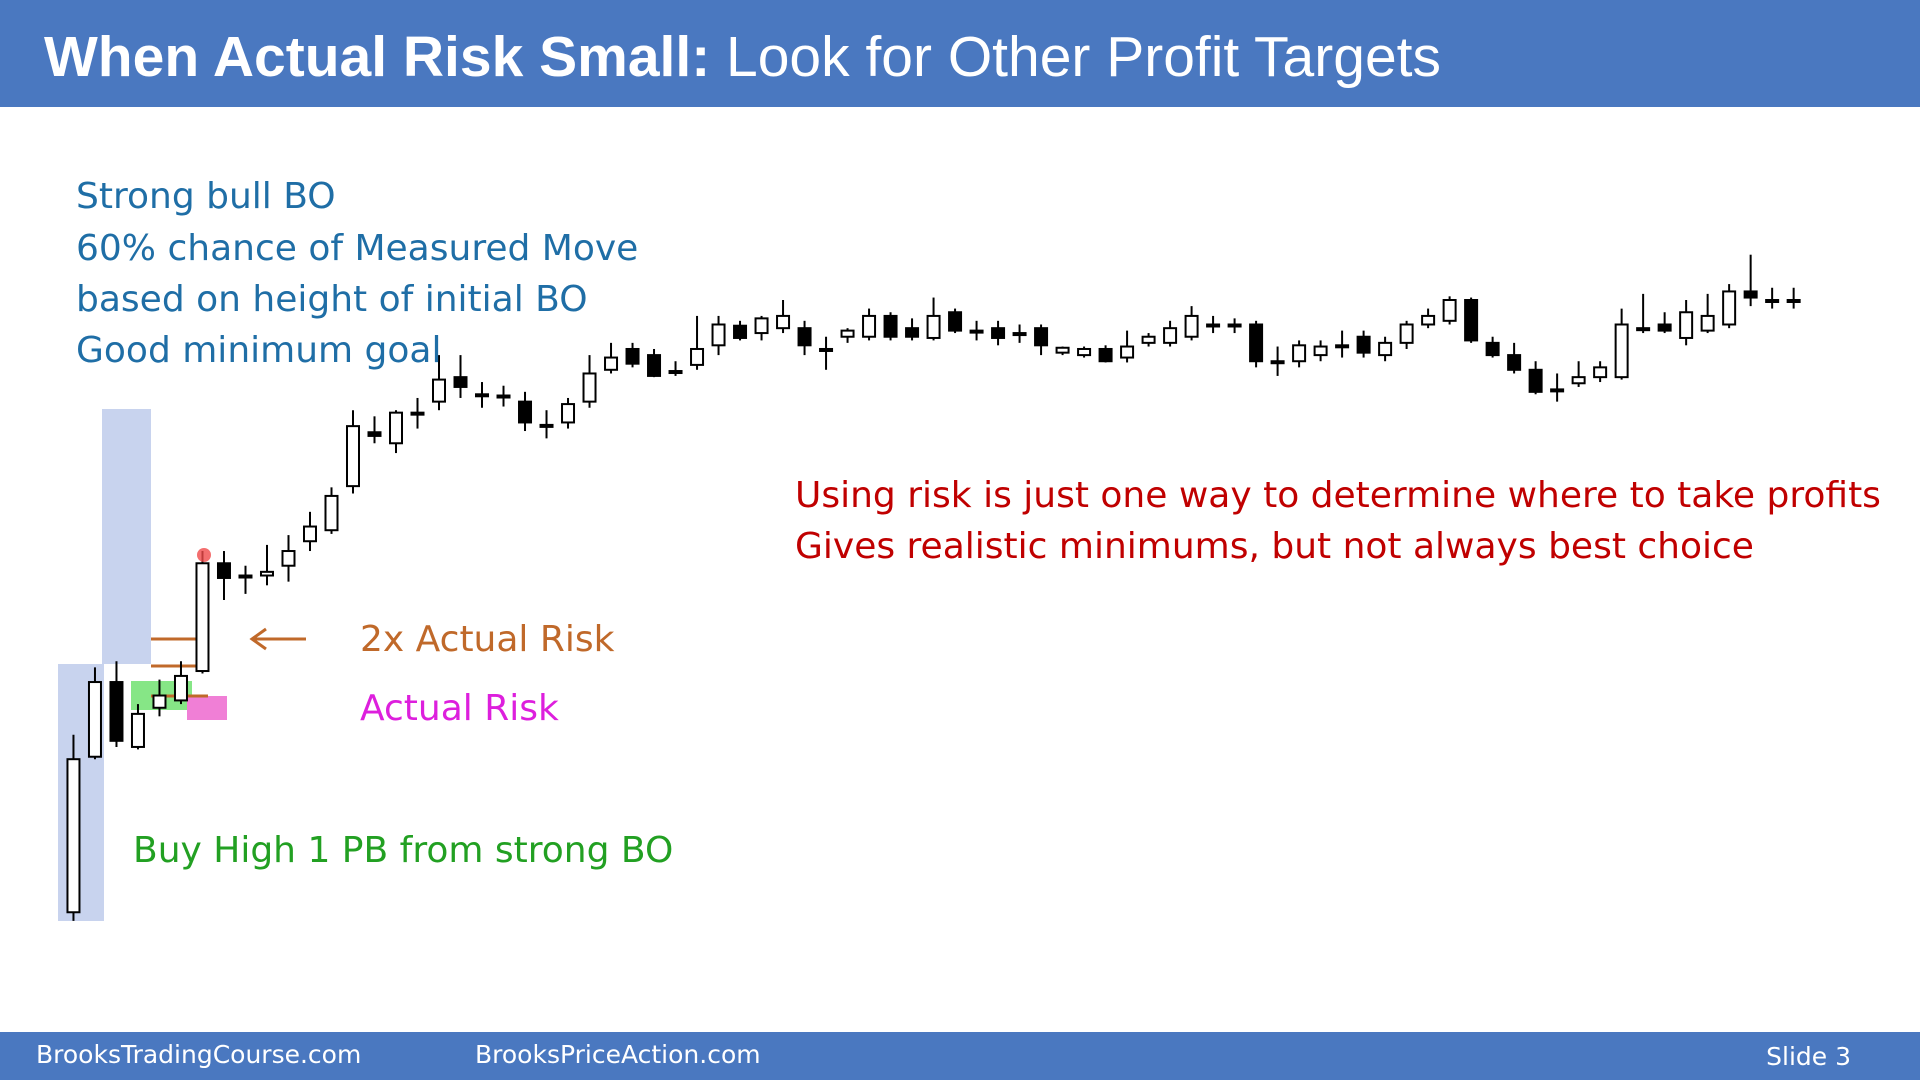 This screenshot has height=1080, width=1920. Describe the element at coordinates (960, 1056) in the screenshot. I see `footer-bar` at that location.